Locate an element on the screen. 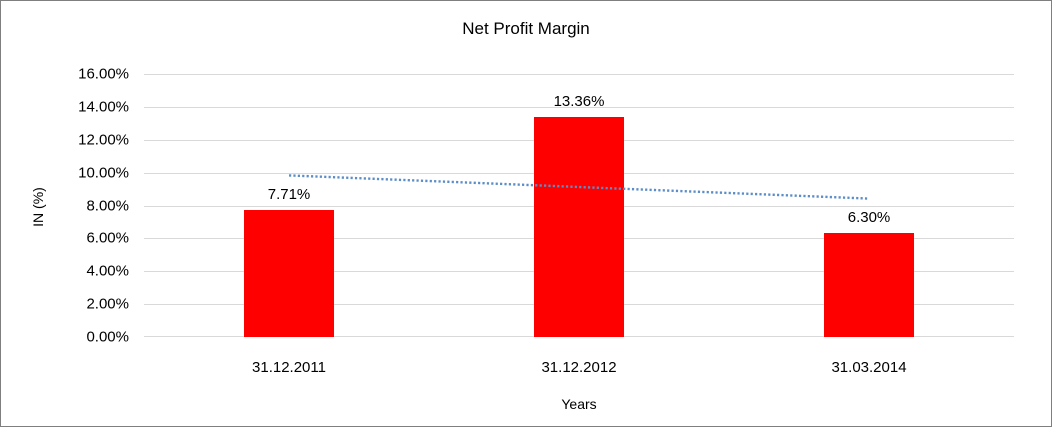  data-label: 13.36% is located at coordinates (579, 102).